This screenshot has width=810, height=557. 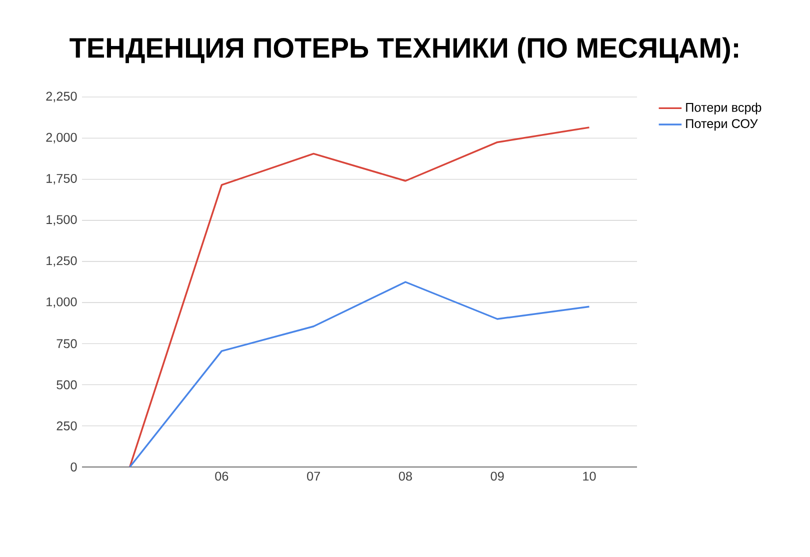 What do you see at coordinates (404, 50) in the screenshot?
I see `chart-title: ТЕНДЕНЦИЯ ПОТЕРЬ ТЕХНИКИ (ПО МЕСЯЦАМ):` at bounding box center [404, 50].